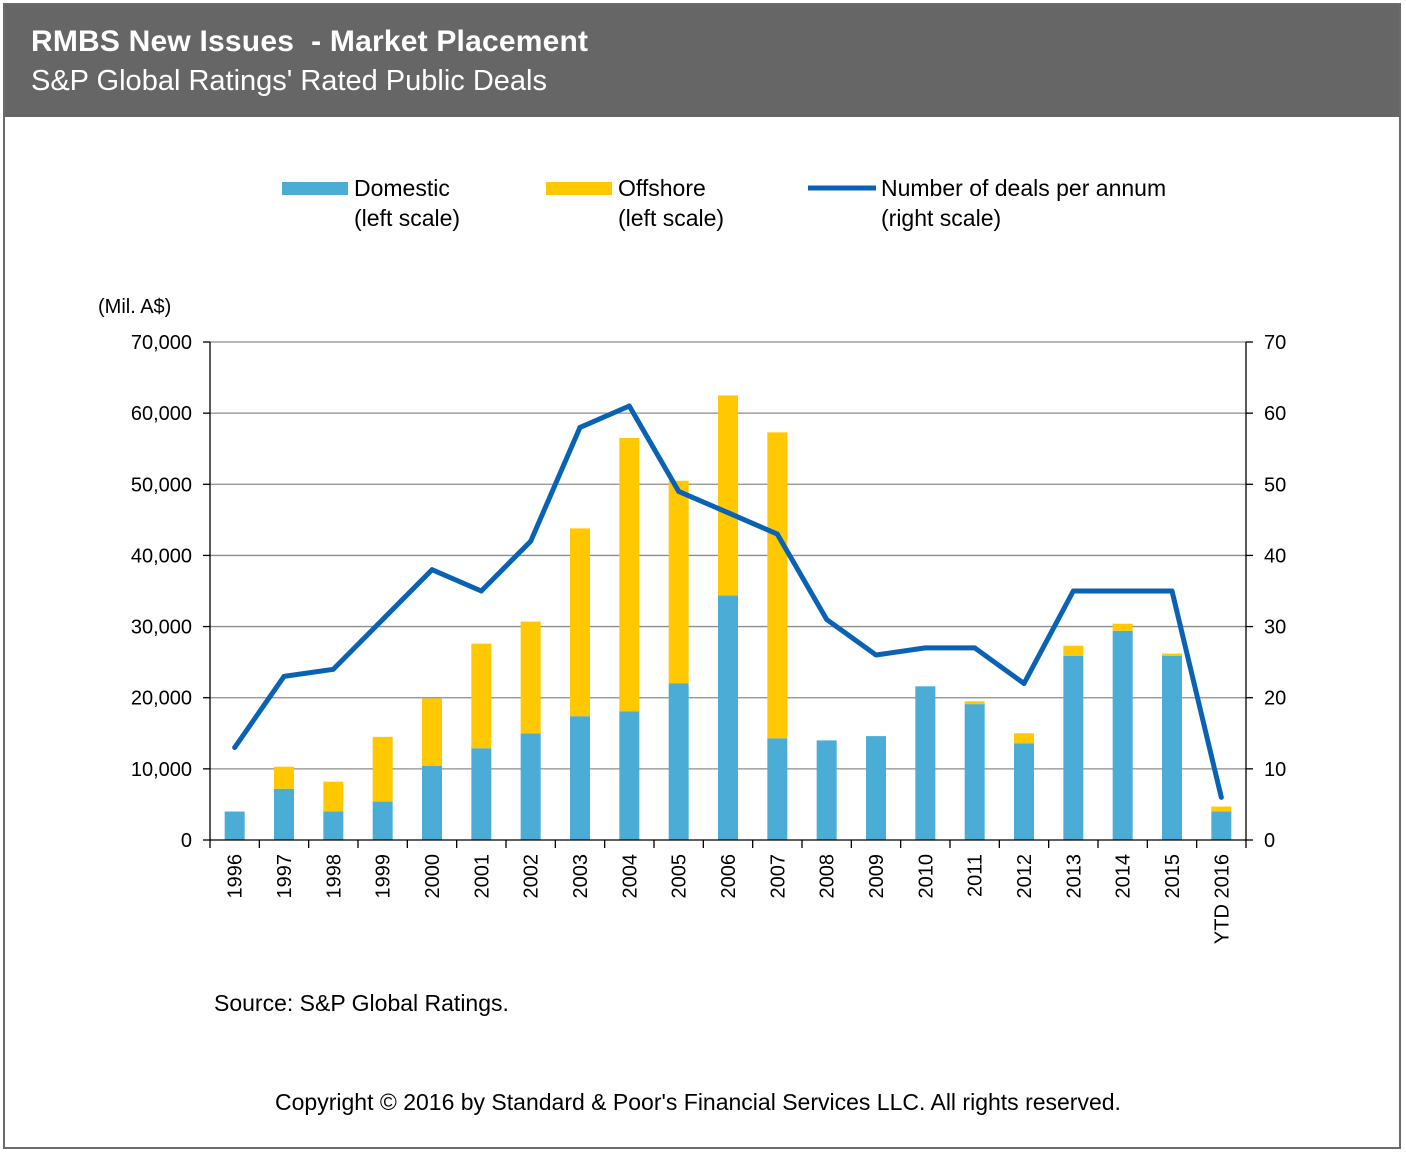 This screenshot has height=1154, width=1406. I want to click on y-right-tick-label: 0, so click(1269, 841).